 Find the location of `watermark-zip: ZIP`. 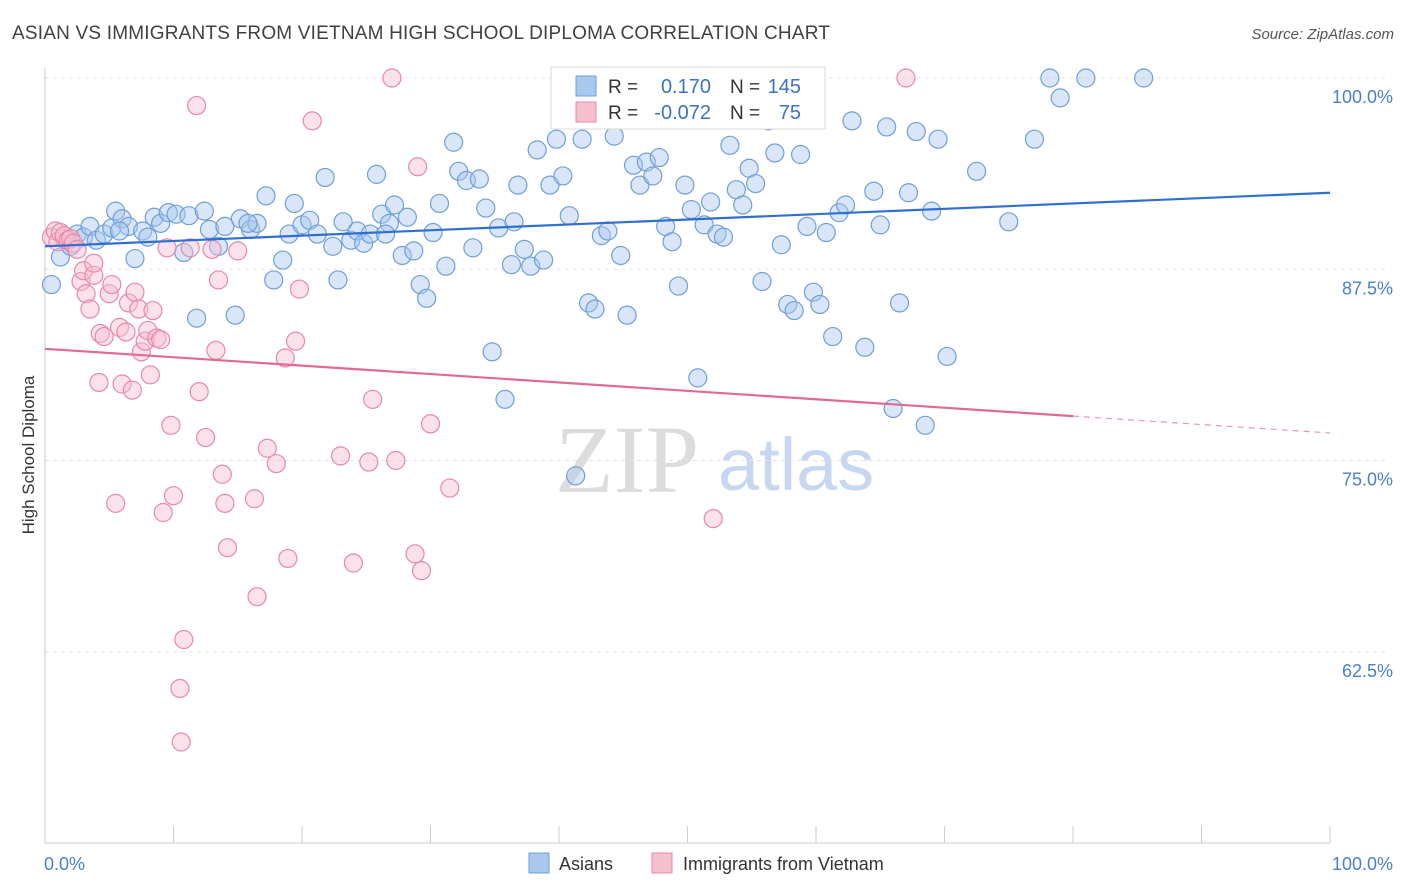

watermark-zip: ZIP is located at coordinates (627, 459).